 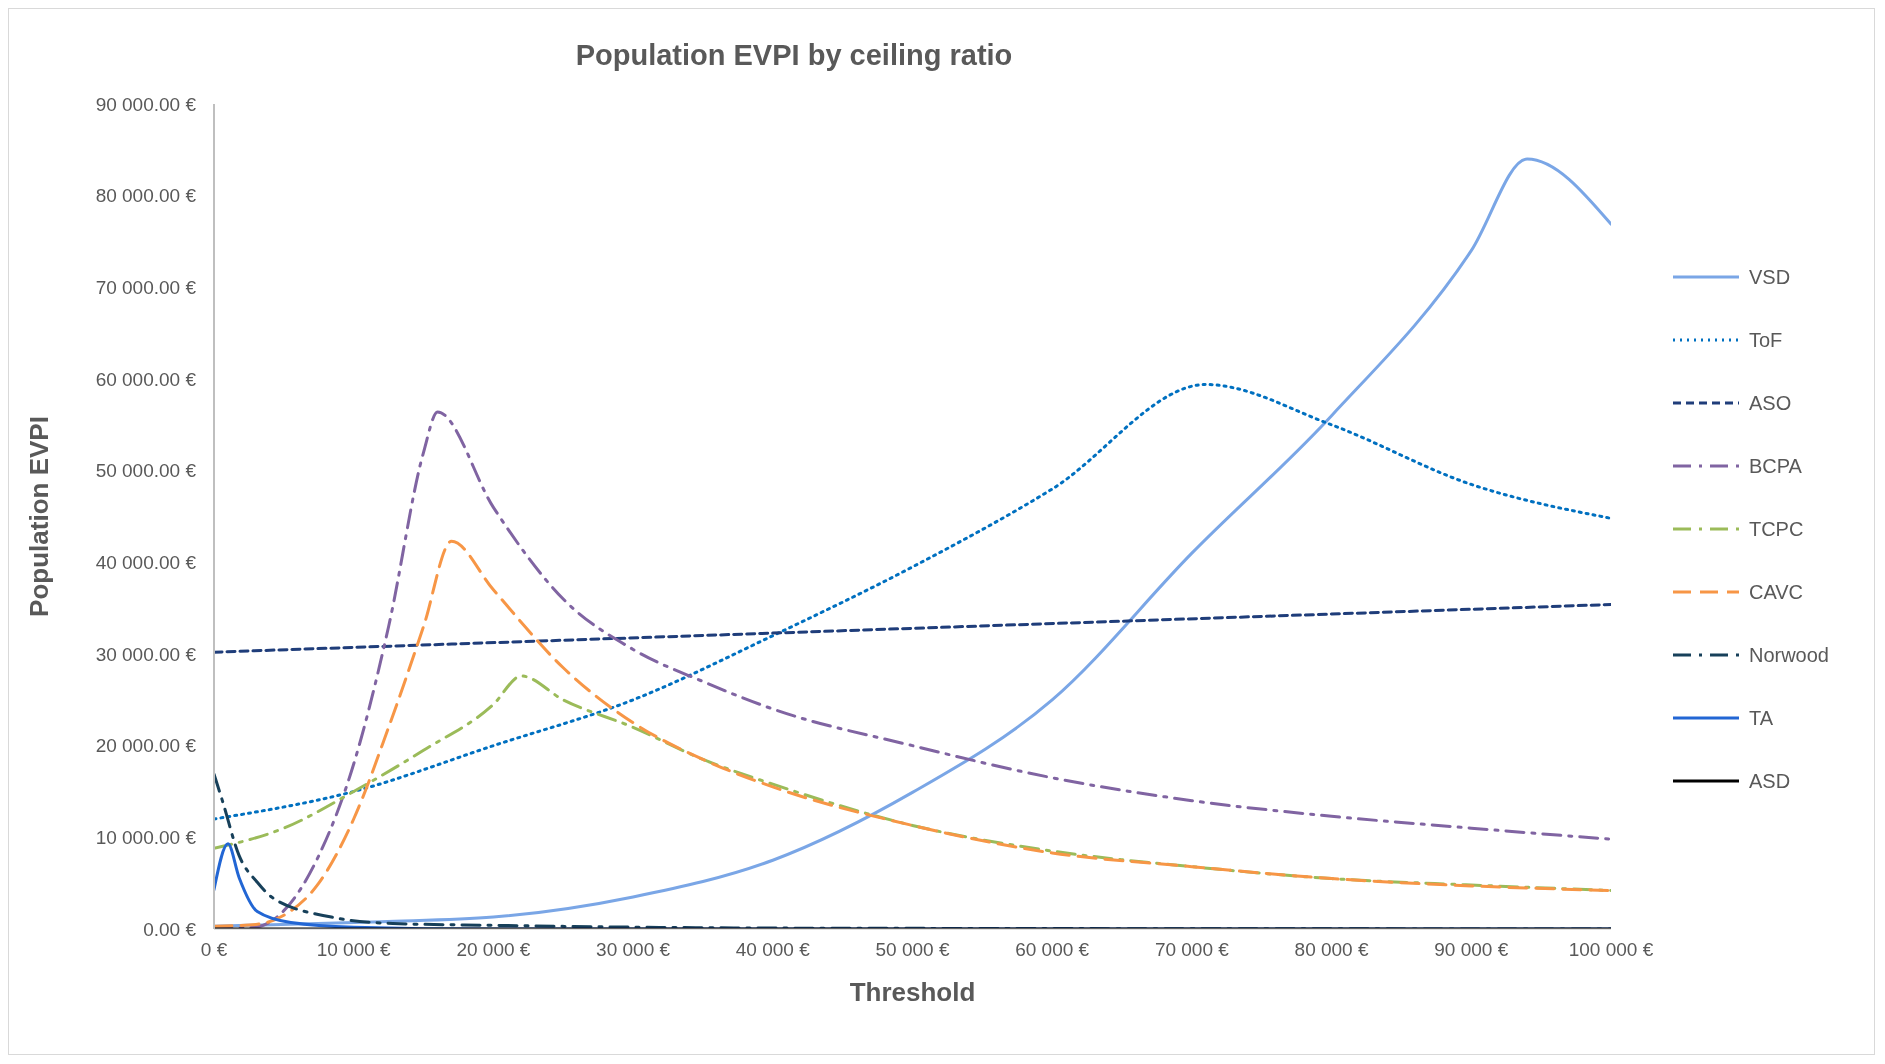 What do you see at coordinates (146, 379) in the screenshot?
I see `y-tick-label: 60 000.00 €` at bounding box center [146, 379].